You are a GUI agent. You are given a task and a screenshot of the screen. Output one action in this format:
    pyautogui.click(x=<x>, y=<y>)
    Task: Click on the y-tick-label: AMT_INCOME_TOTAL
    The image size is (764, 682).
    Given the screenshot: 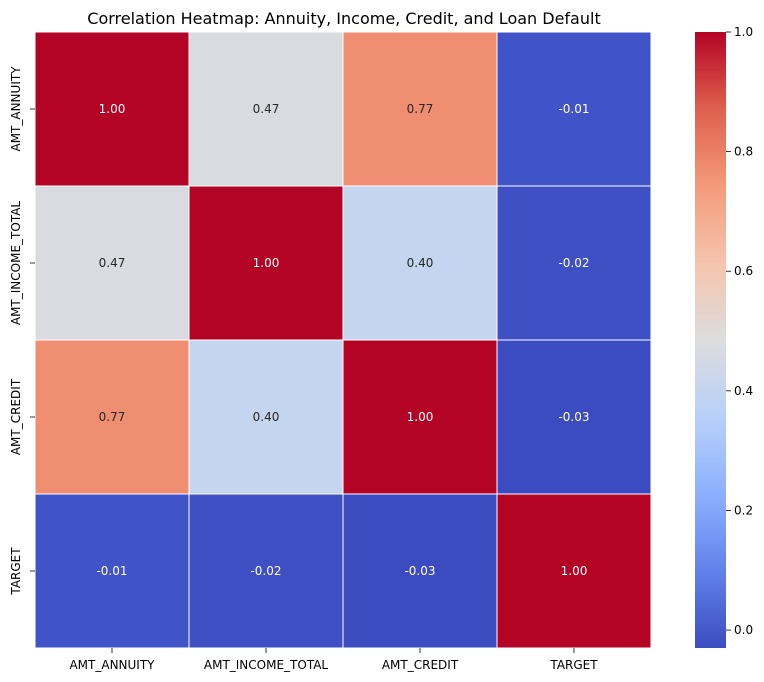 What is the action you would take?
    pyautogui.click(x=16, y=263)
    